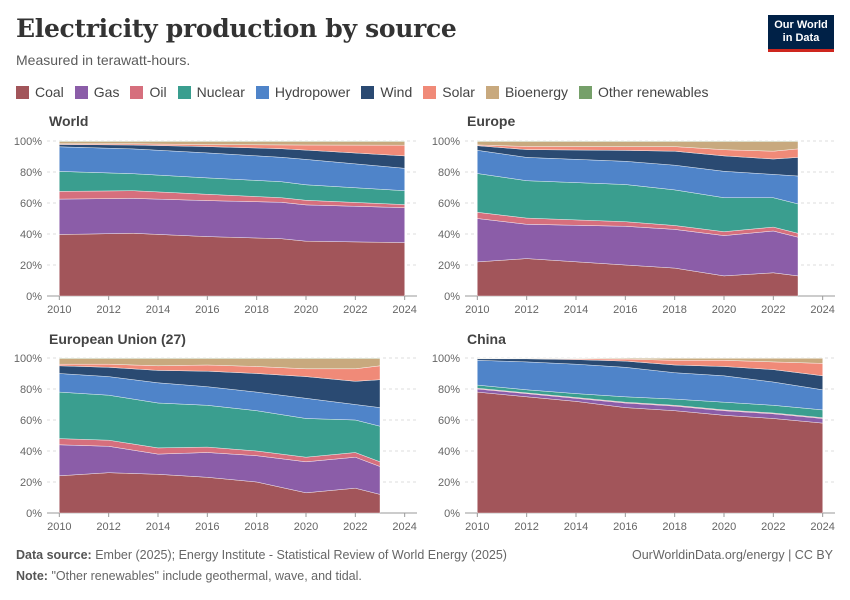 The image size is (850, 600). I want to click on legend-item-gas: Gas, so click(96, 92).